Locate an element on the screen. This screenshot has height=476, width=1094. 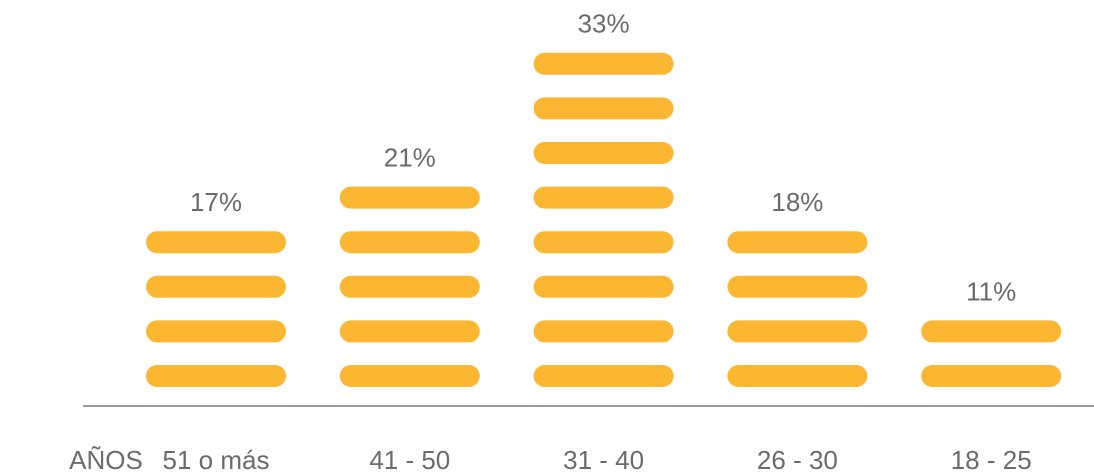
value-label: 11% is located at coordinates (991, 291).